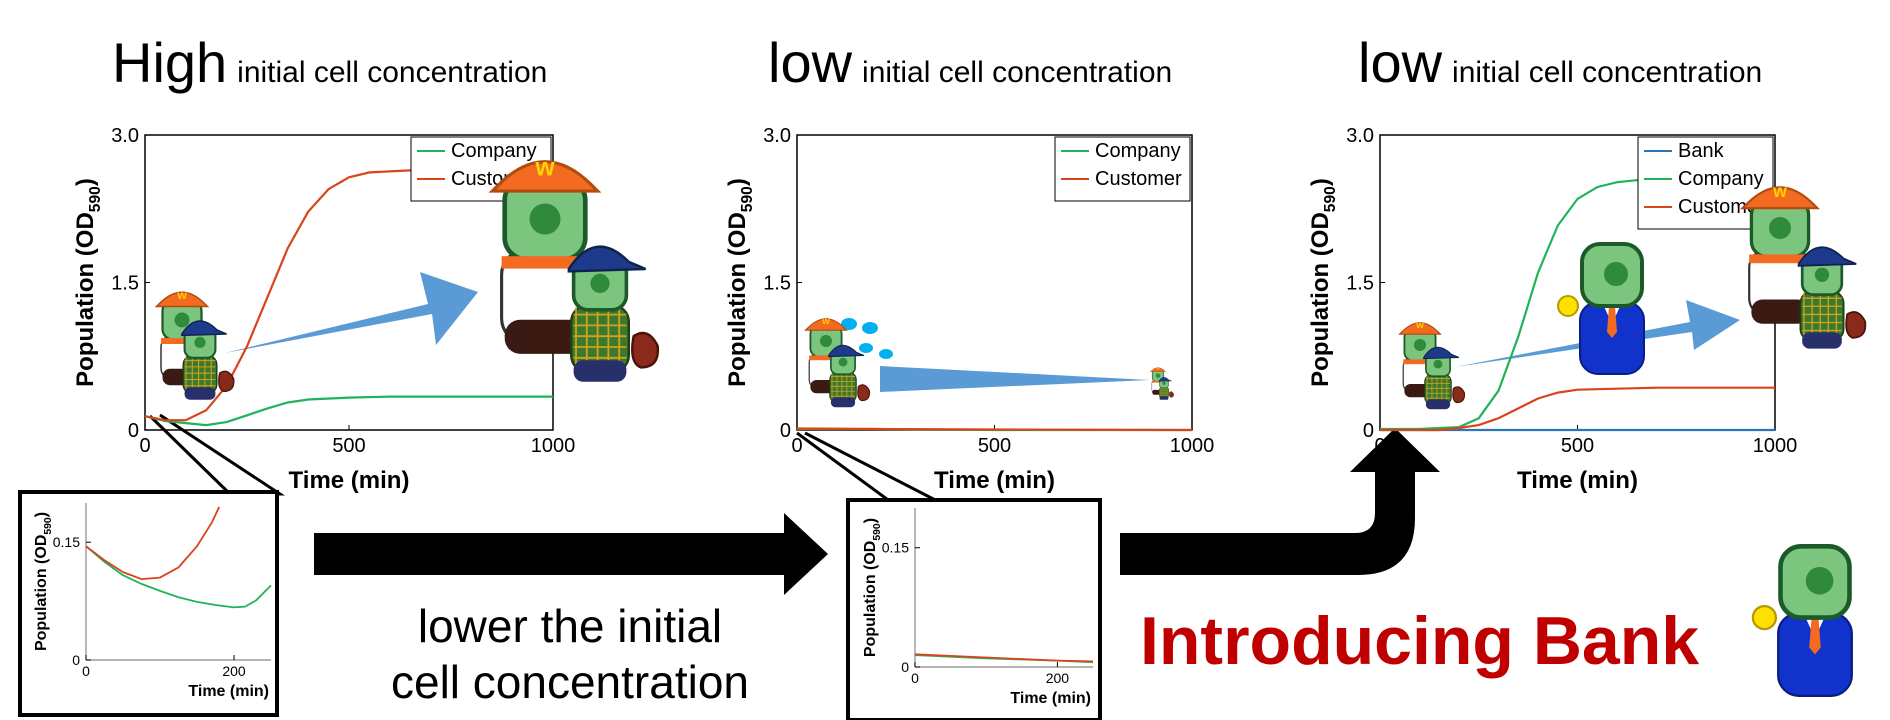 This screenshot has height=720, width=1890. I want to click on heading-panel-3: low initial cell concentration, so click(1560, 62).